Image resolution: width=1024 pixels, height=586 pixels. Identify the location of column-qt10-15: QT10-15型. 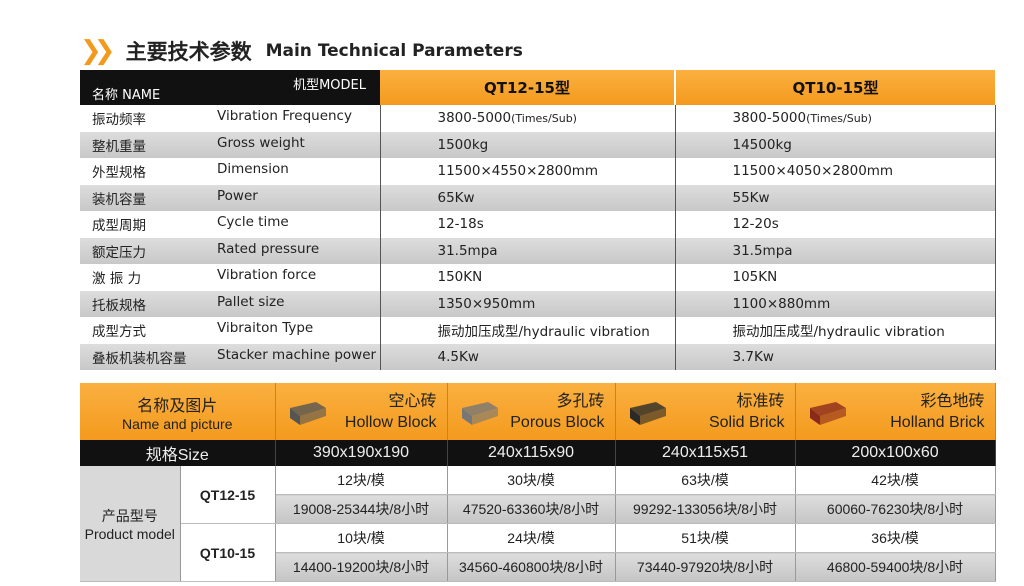
(835, 87).